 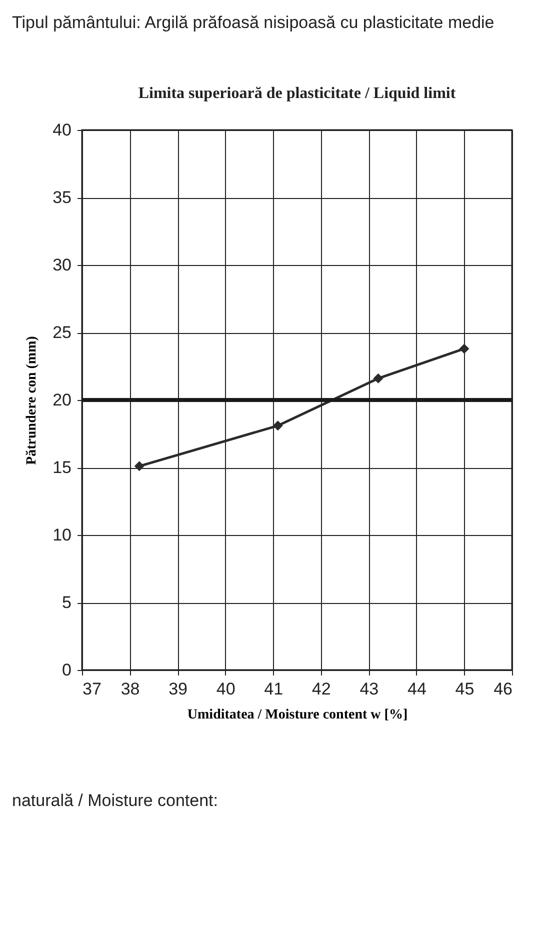 What do you see at coordinates (369, 689) in the screenshot?
I see `x-tick-label: 43` at bounding box center [369, 689].